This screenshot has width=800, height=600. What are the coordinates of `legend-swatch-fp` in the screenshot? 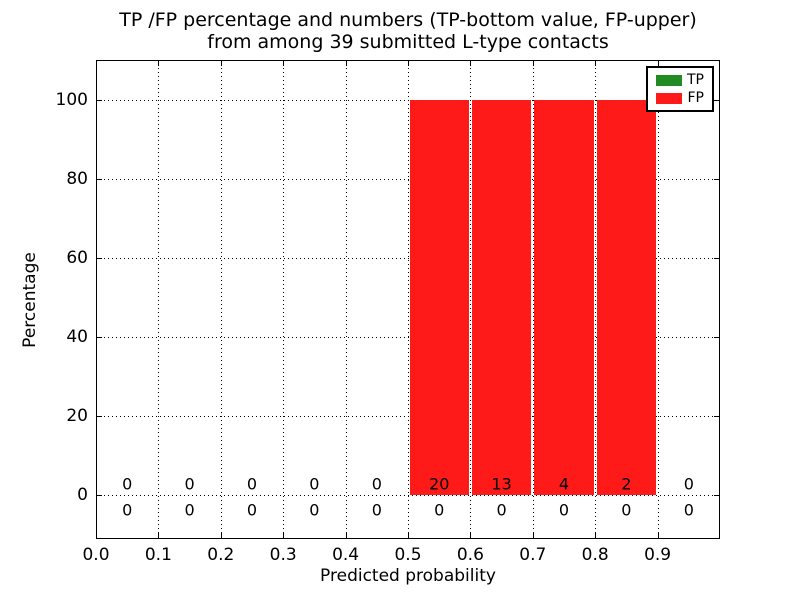 It's located at (669, 98).